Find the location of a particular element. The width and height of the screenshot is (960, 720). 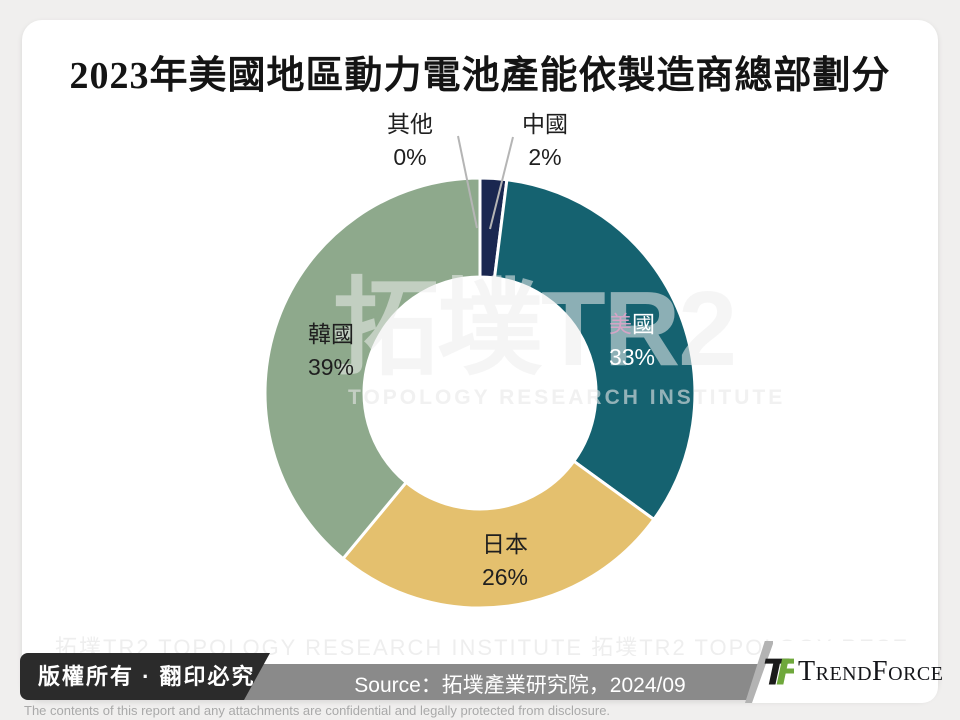

slice-label-japan: 日本 26% is located at coordinates (505, 561).